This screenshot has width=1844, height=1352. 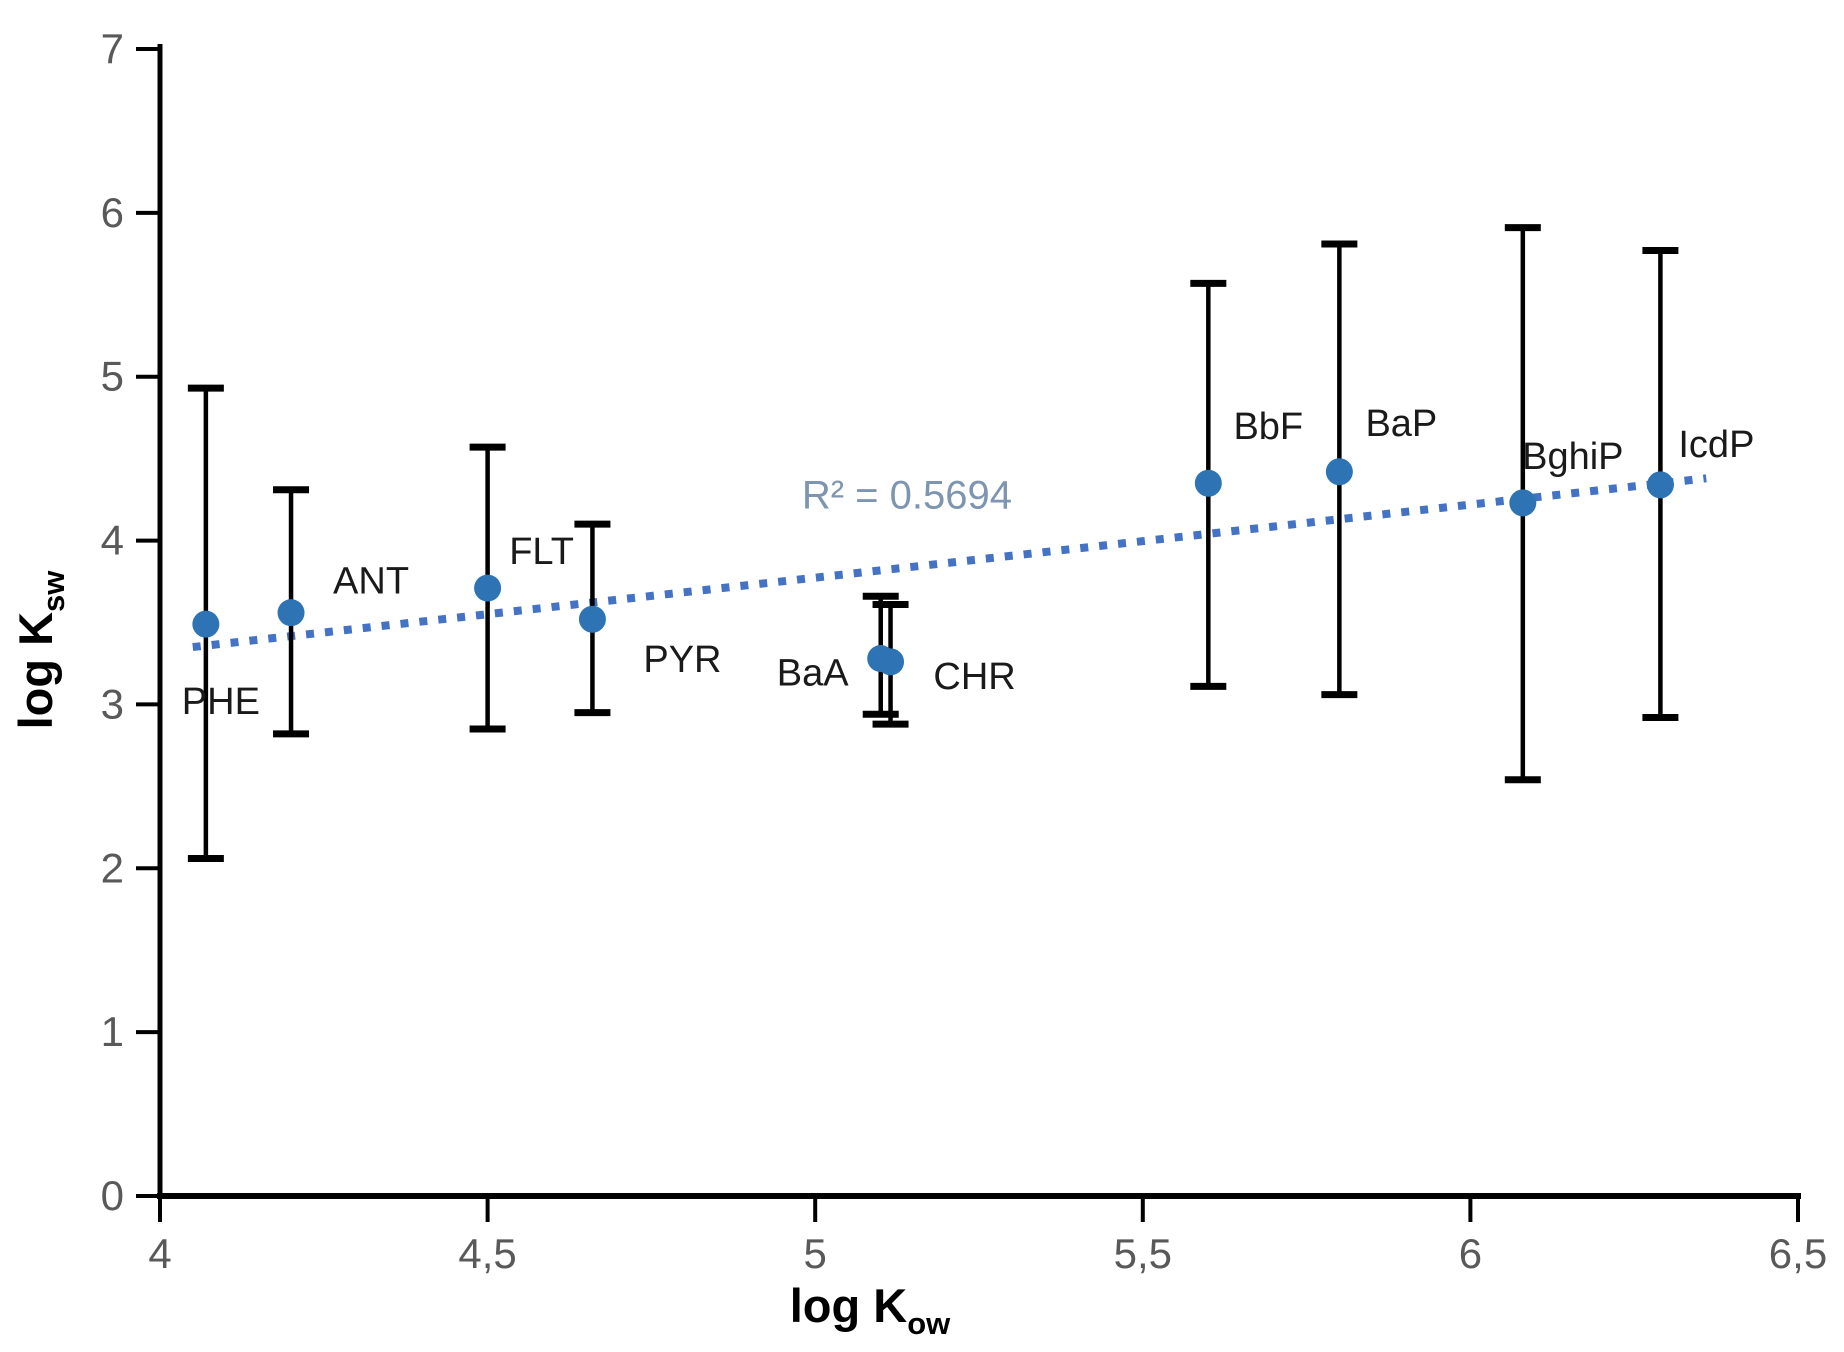 I want to click on y-tick-label: 0, so click(x=112, y=1195).